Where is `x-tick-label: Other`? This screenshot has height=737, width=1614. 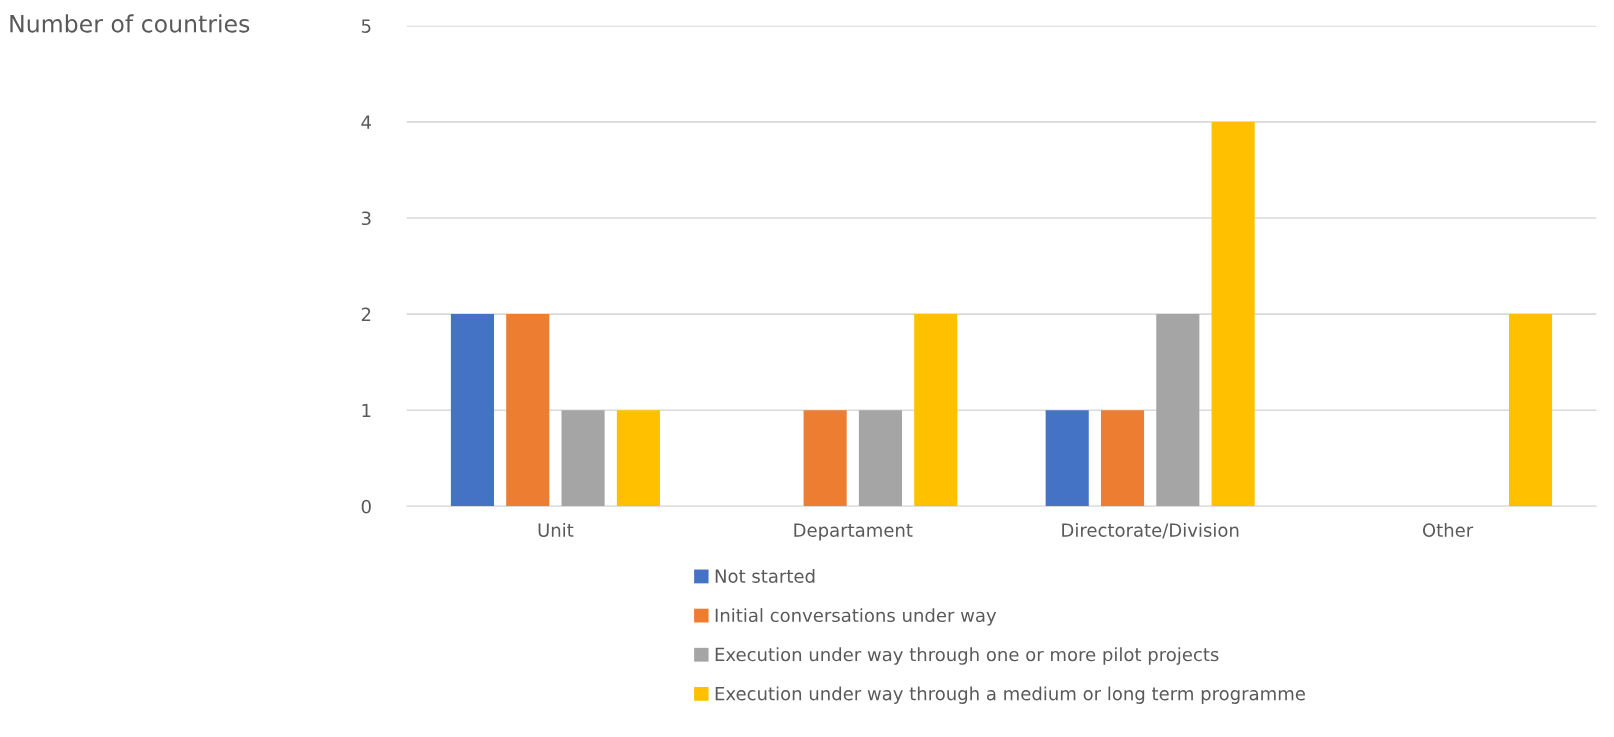
x-tick-label: Other is located at coordinates (1448, 529).